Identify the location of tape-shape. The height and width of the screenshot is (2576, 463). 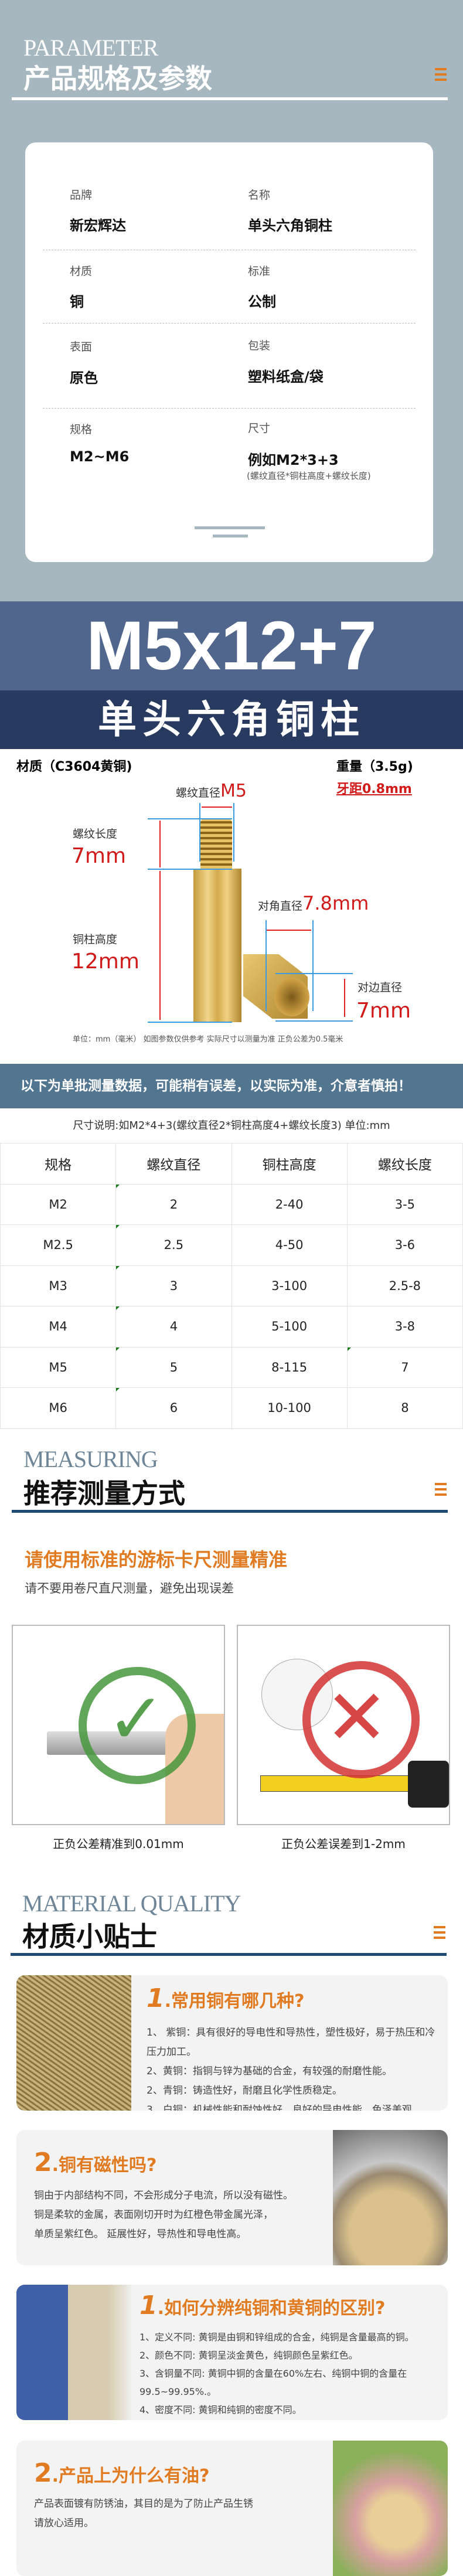
(336, 1783).